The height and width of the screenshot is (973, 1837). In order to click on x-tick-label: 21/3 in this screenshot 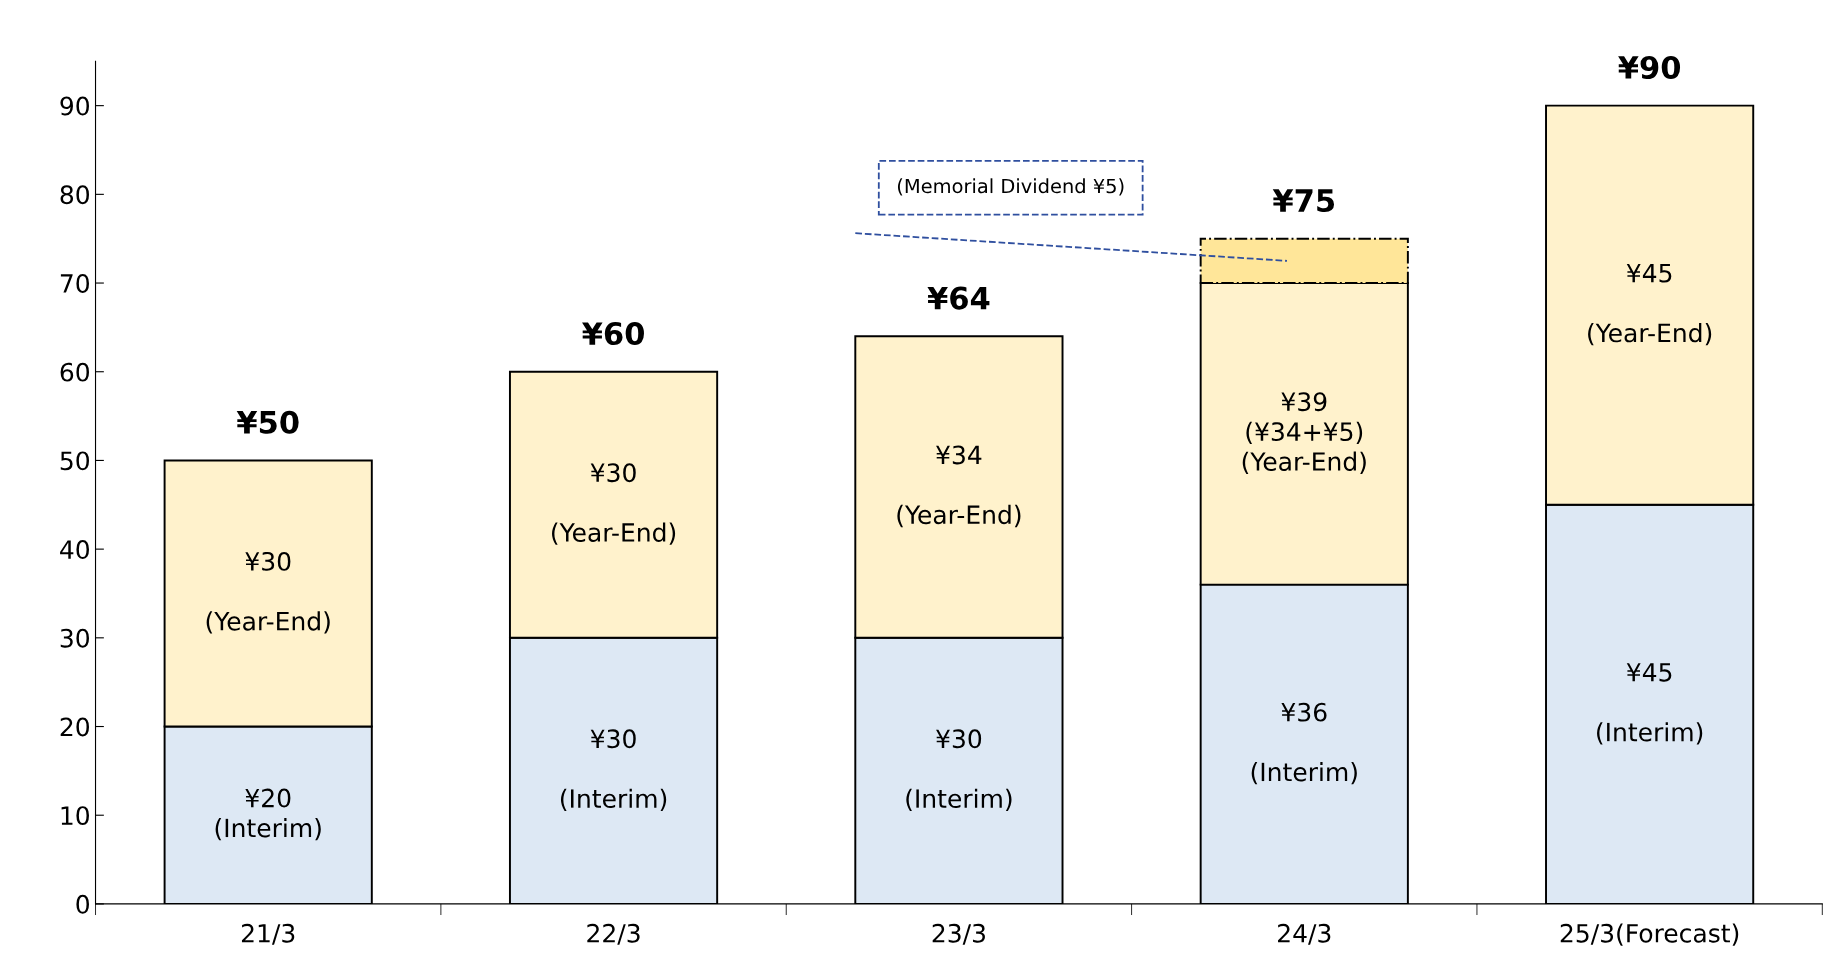, I will do `click(268, 934)`.